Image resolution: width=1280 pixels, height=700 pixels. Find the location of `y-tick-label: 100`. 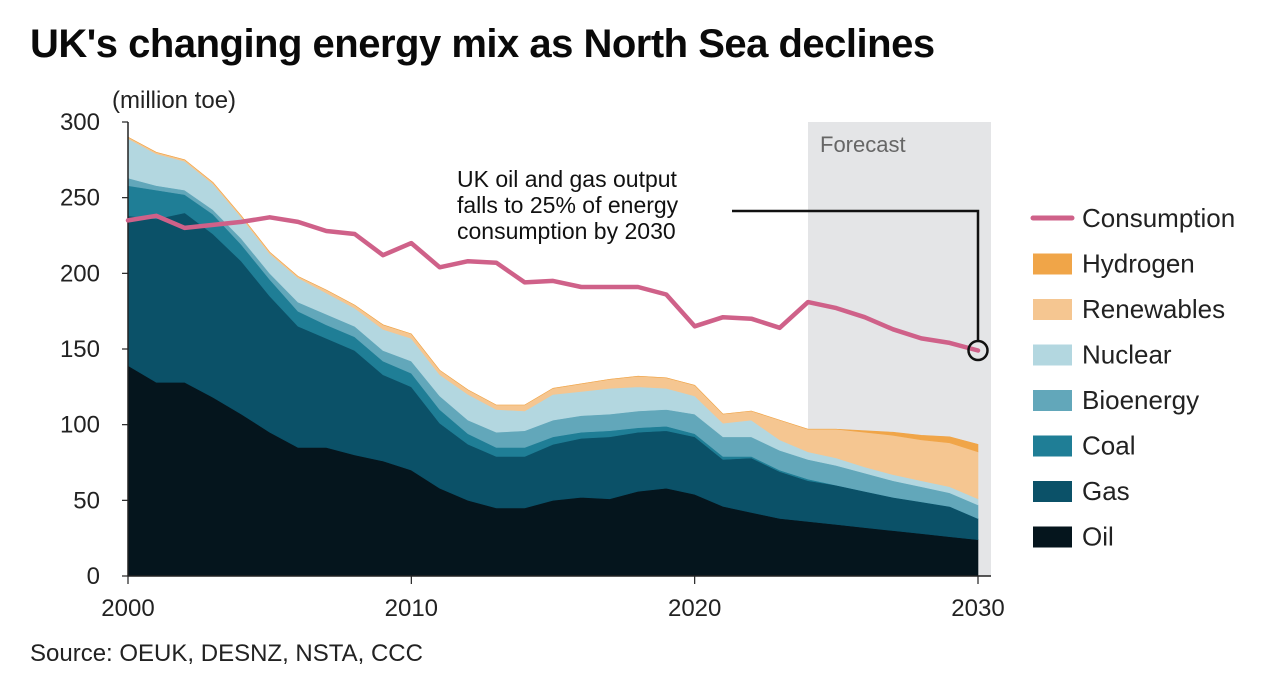

y-tick-label: 100 is located at coordinates (80, 425).